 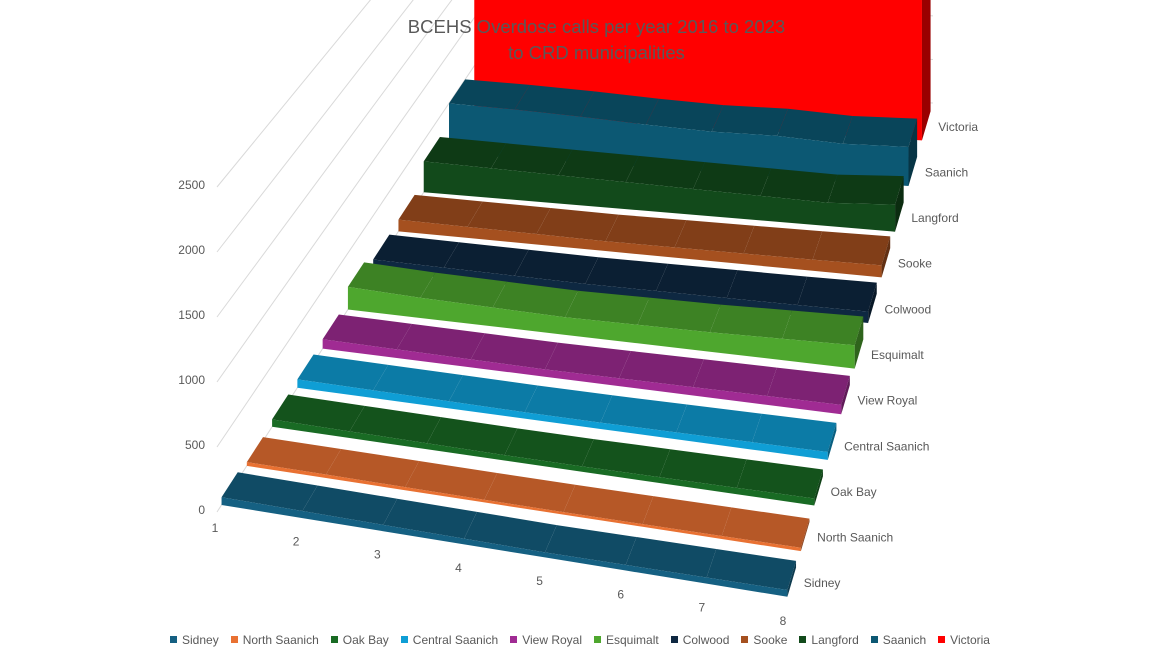 I want to click on chart-title-line-2: to CRD municipalities, so click(x=596, y=52).